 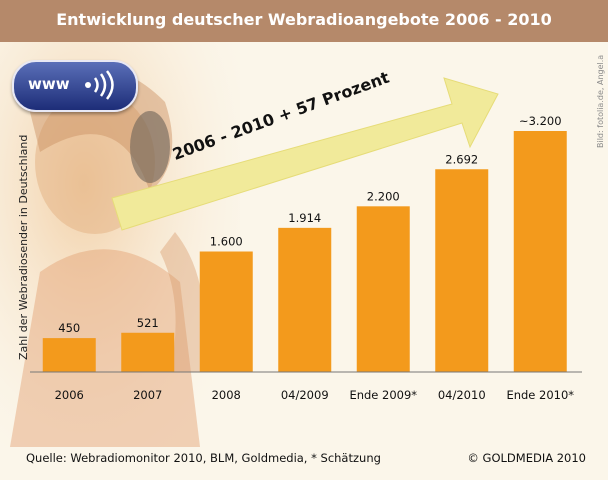 I want to click on bar-value-label: ~3.200, so click(x=540, y=121).